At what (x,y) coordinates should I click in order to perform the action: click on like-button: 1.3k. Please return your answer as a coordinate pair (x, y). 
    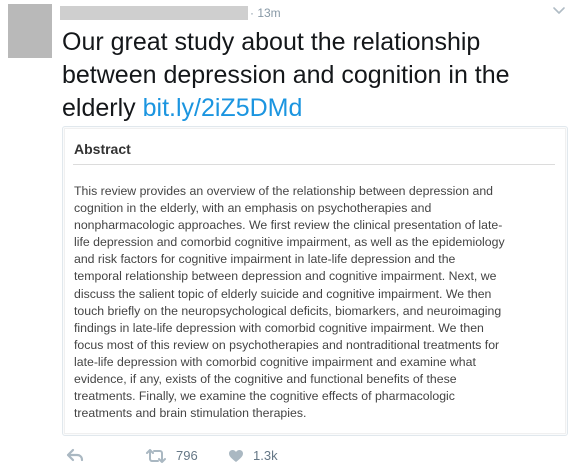
    Looking at the image, I should click on (253, 456).